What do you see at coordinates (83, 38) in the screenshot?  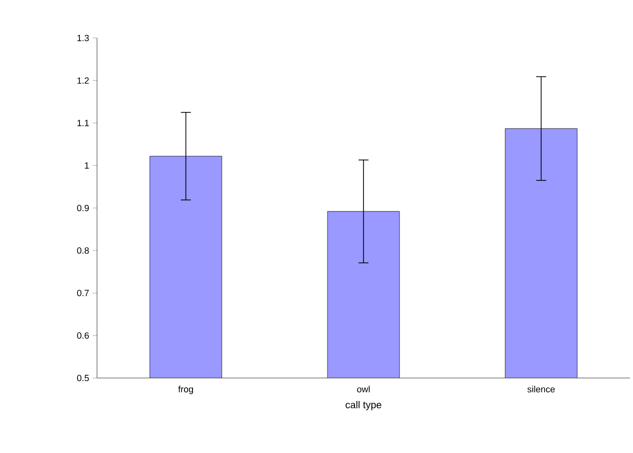 I see `y-tick-label: 1.3` at bounding box center [83, 38].